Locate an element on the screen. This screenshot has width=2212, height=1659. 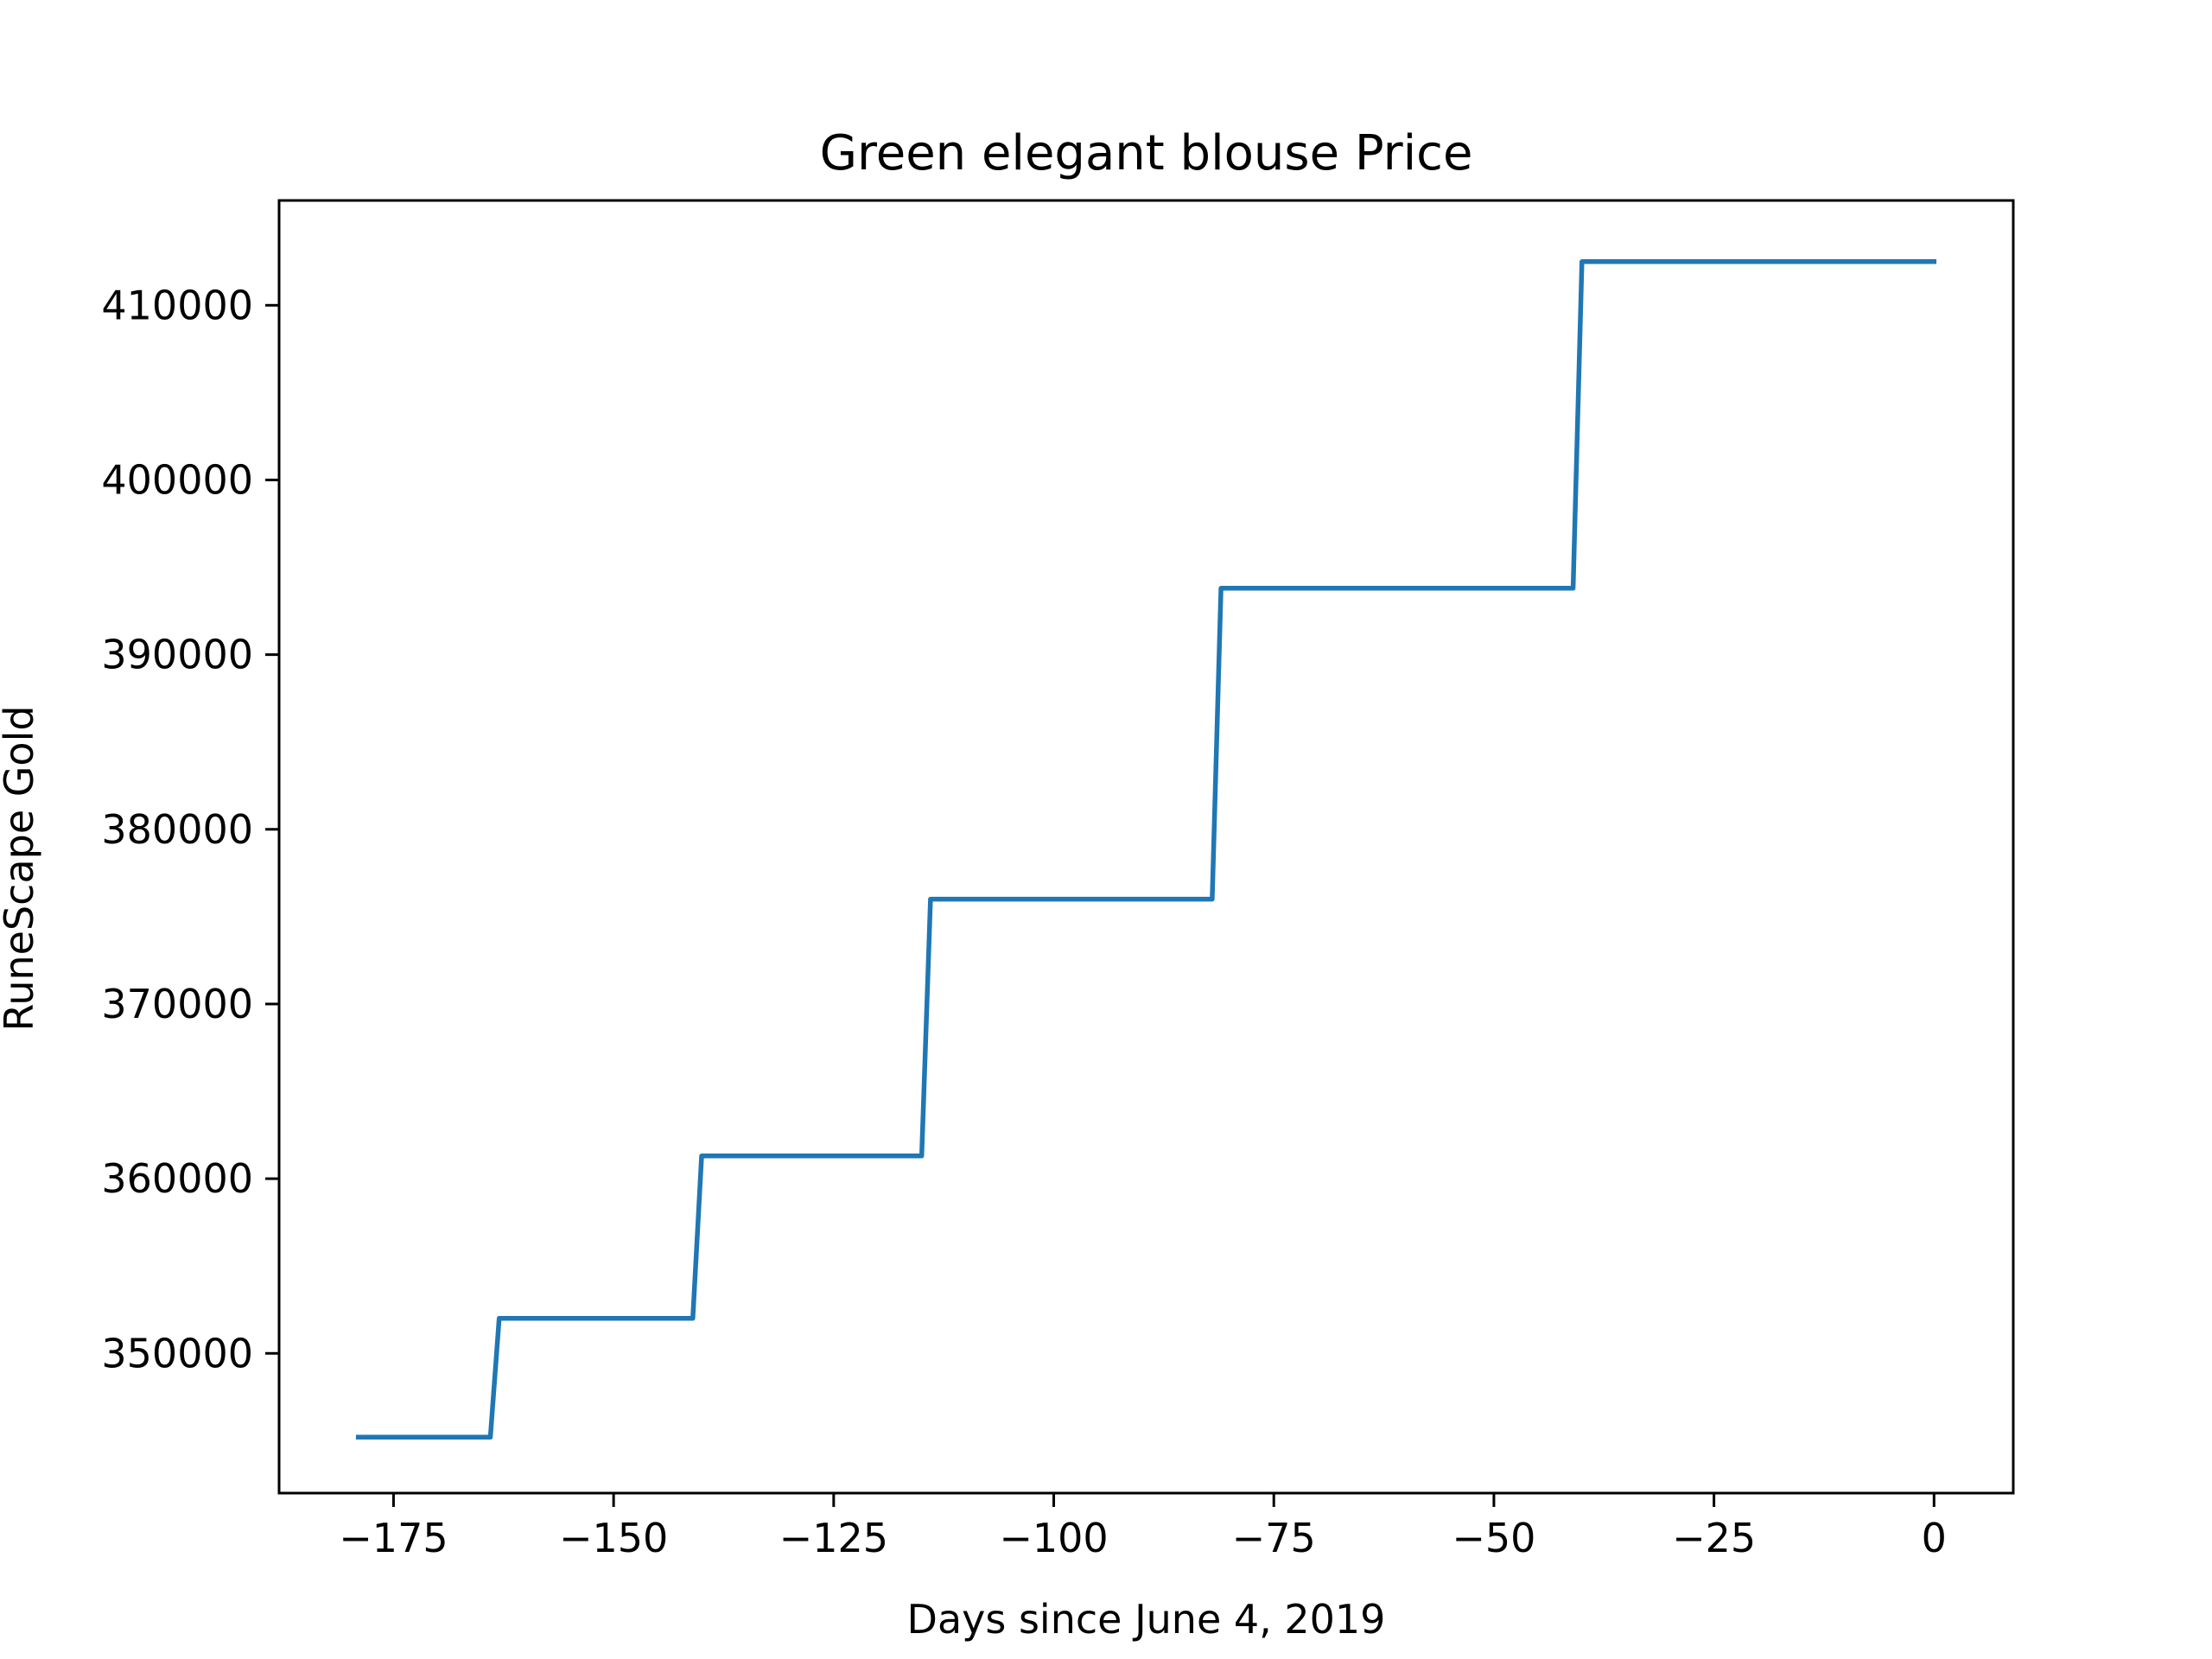
x-tick-label: −125 is located at coordinates (833, 1538).